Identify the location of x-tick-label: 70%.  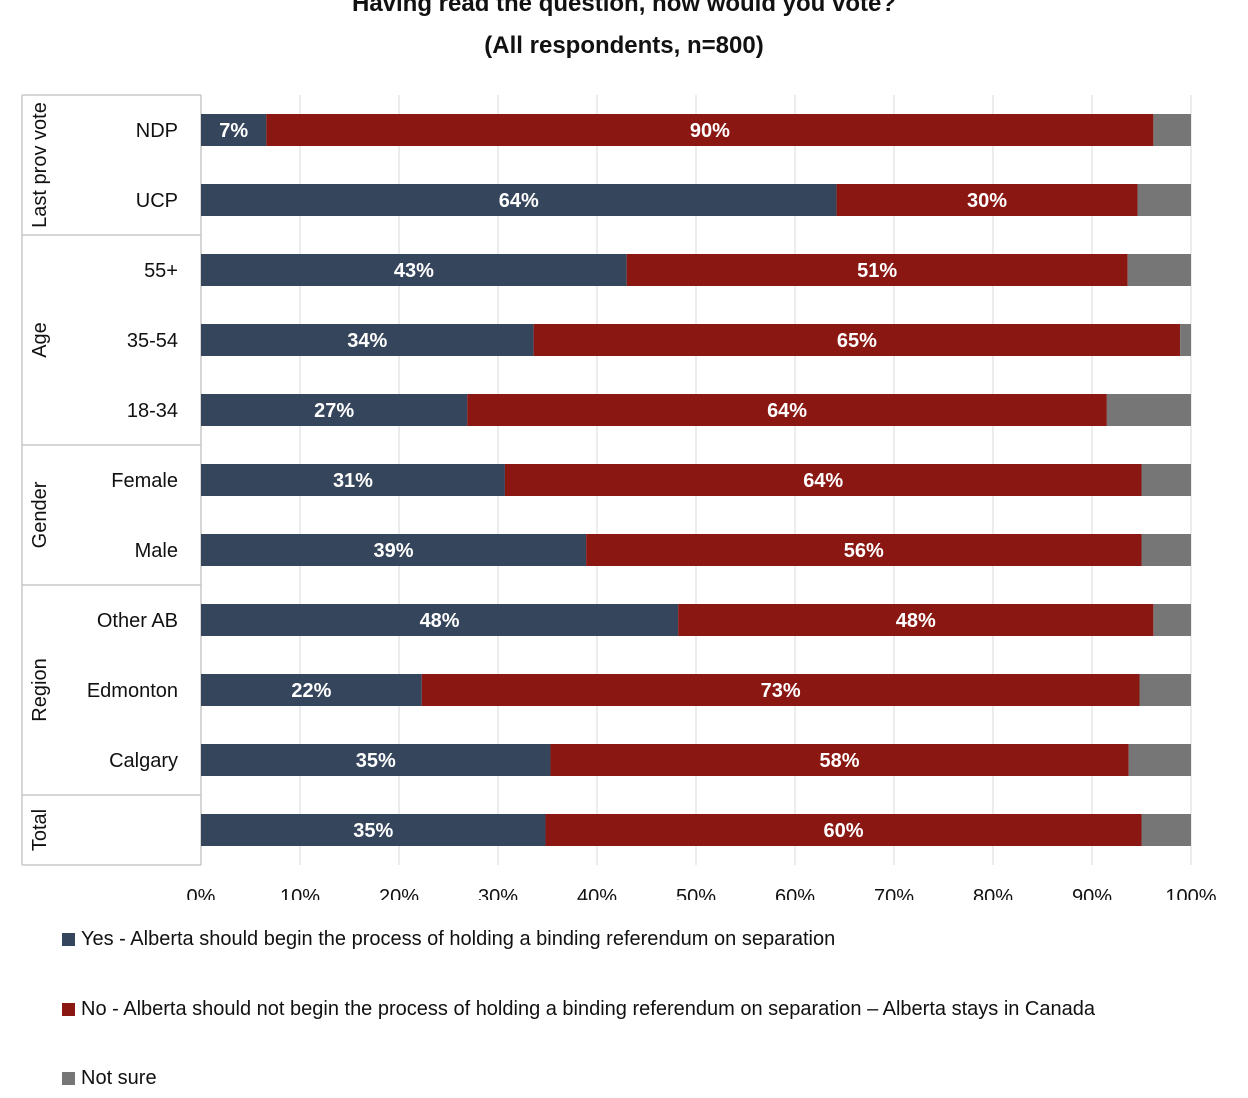
(894, 893).